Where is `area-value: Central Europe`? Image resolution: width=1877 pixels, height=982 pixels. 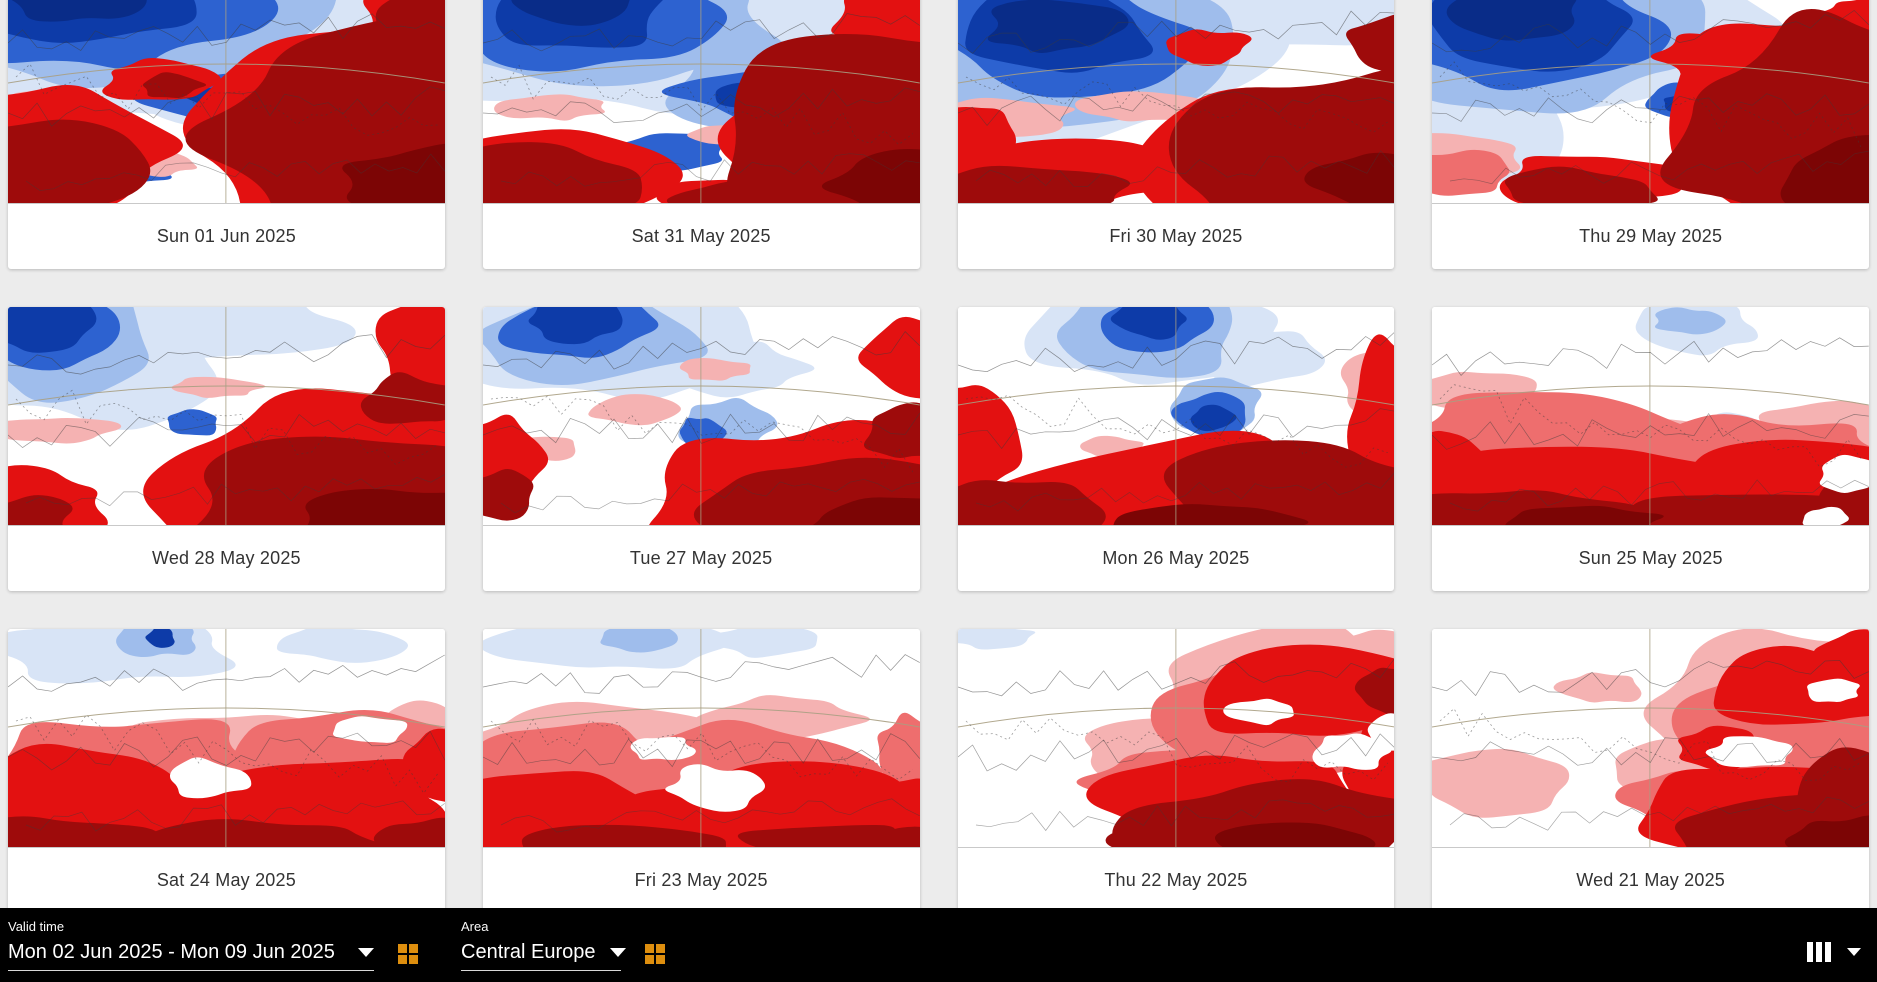 area-value: Central Europe is located at coordinates (528, 951).